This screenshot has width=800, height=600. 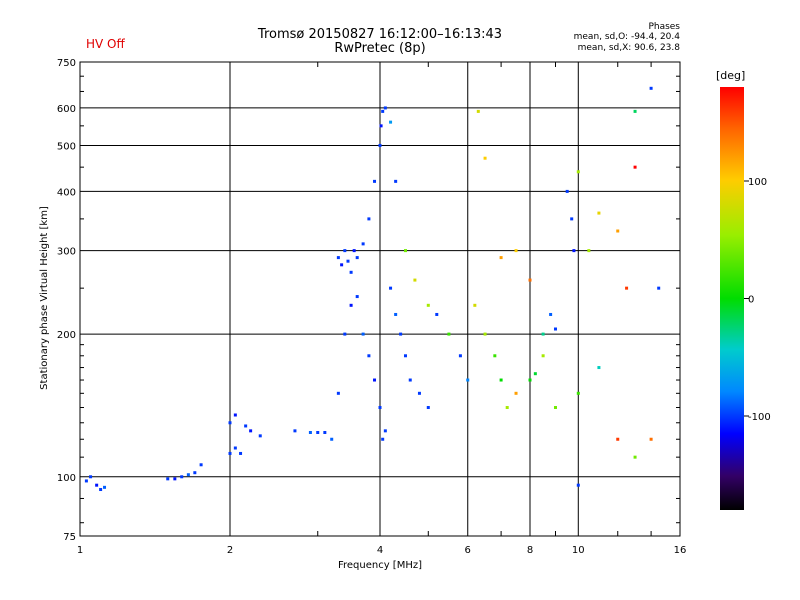 What do you see at coordinates (468, 550) in the screenshot?
I see `x-tick-label: 6` at bounding box center [468, 550].